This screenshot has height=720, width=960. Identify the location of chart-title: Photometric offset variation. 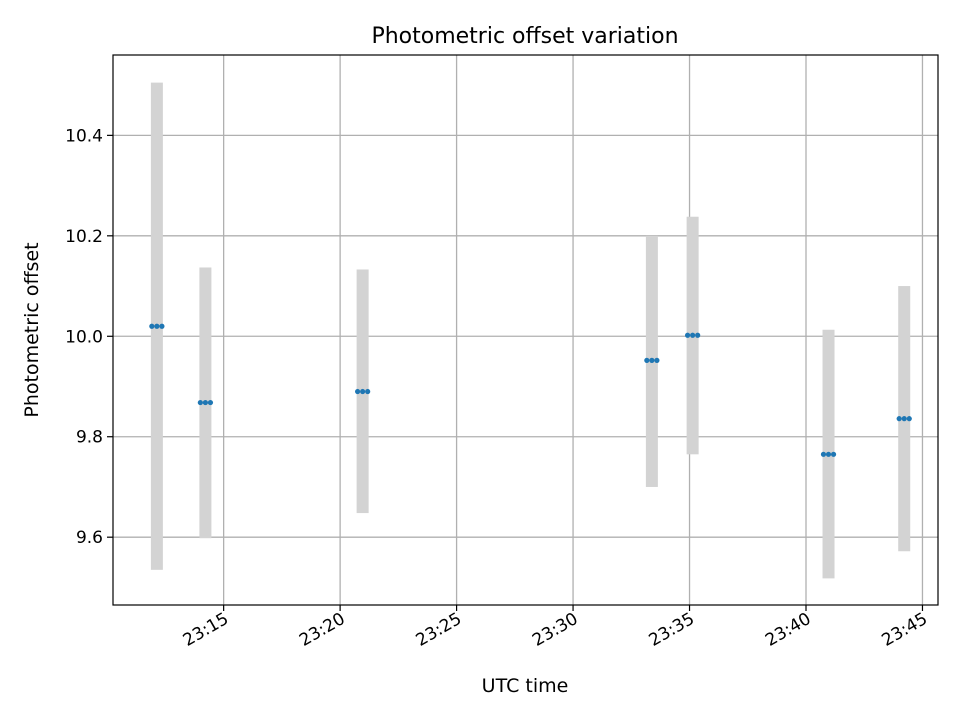
(524, 36).